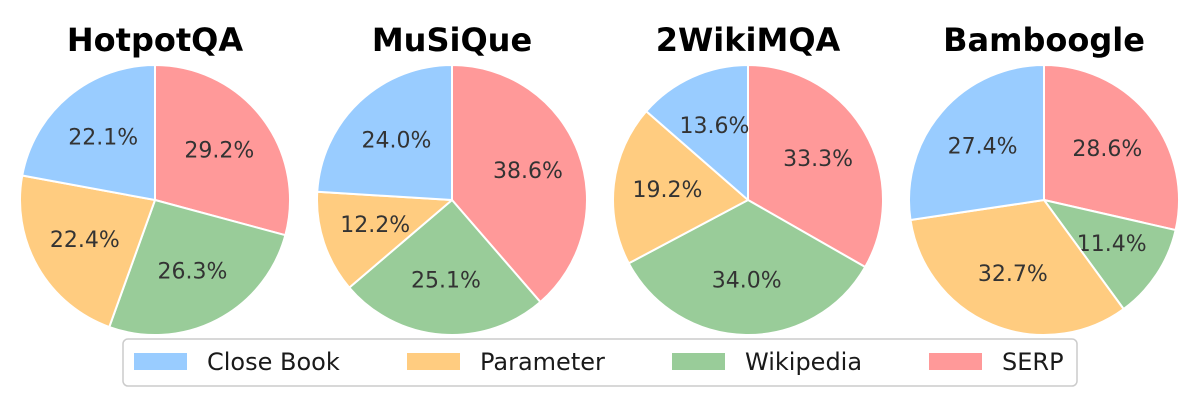 The width and height of the screenshot is (1200, 400). Describe the element at coordinates (983, 147) in the screenshot. I see `slice-label-close-book: 27.4%` at that location.